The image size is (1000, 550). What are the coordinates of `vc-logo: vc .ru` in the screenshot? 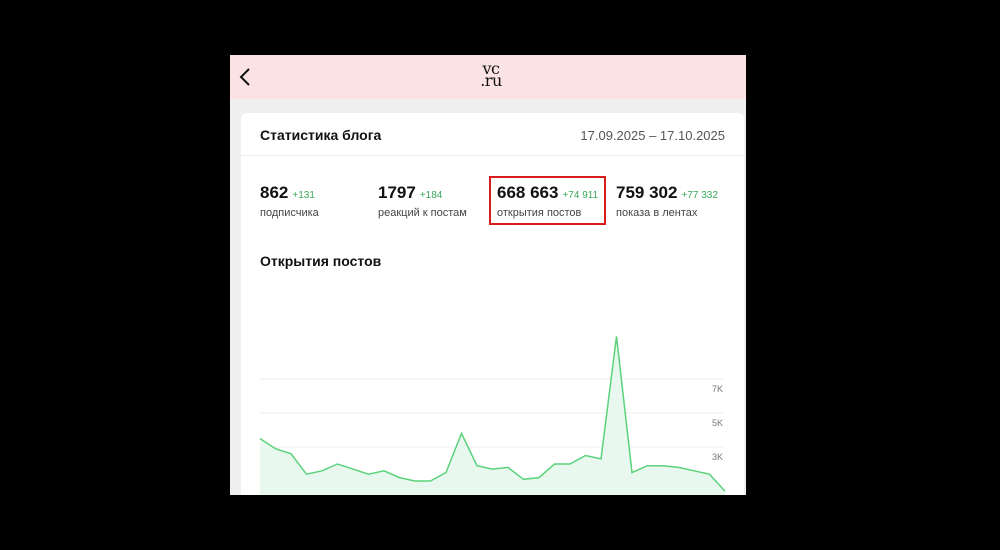 It's located at (491, 76).